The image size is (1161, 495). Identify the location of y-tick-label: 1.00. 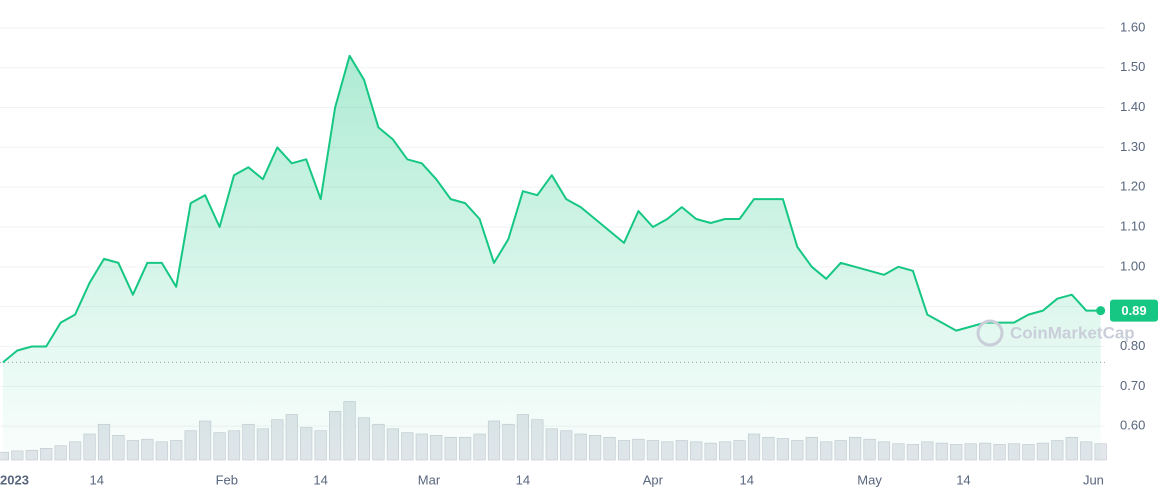
(1132, 265).